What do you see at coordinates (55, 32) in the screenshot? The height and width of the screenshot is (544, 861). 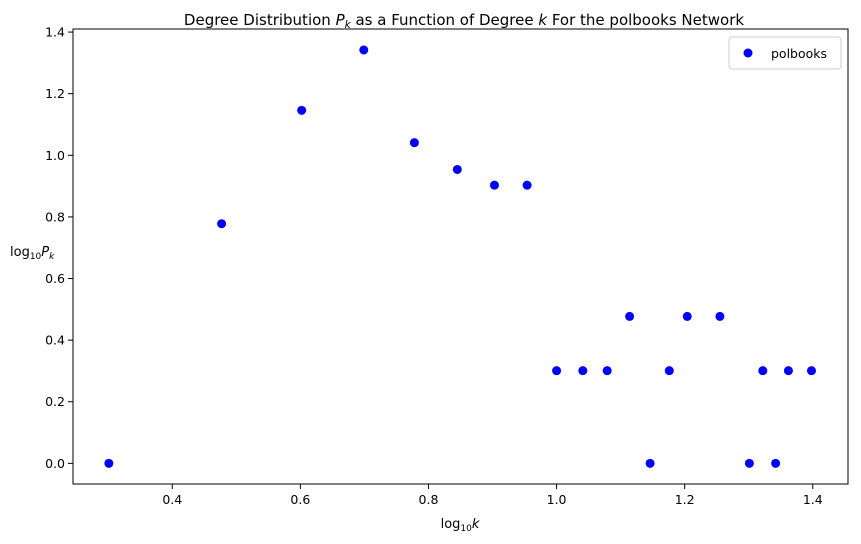 I see `y-tick-label: 1.4` at bounding box center [55, 32].